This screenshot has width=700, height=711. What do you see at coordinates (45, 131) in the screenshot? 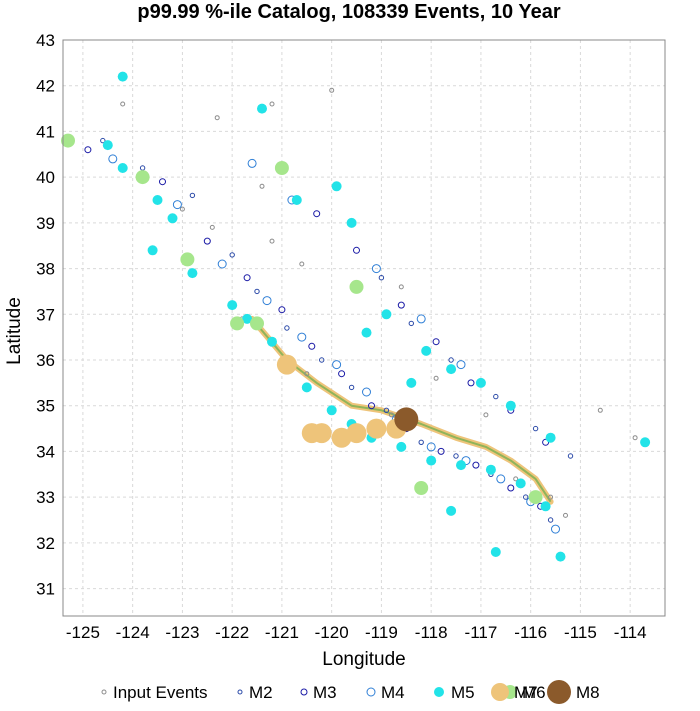
I see `y-tick-label: 41` at bounding box center [45, 131].